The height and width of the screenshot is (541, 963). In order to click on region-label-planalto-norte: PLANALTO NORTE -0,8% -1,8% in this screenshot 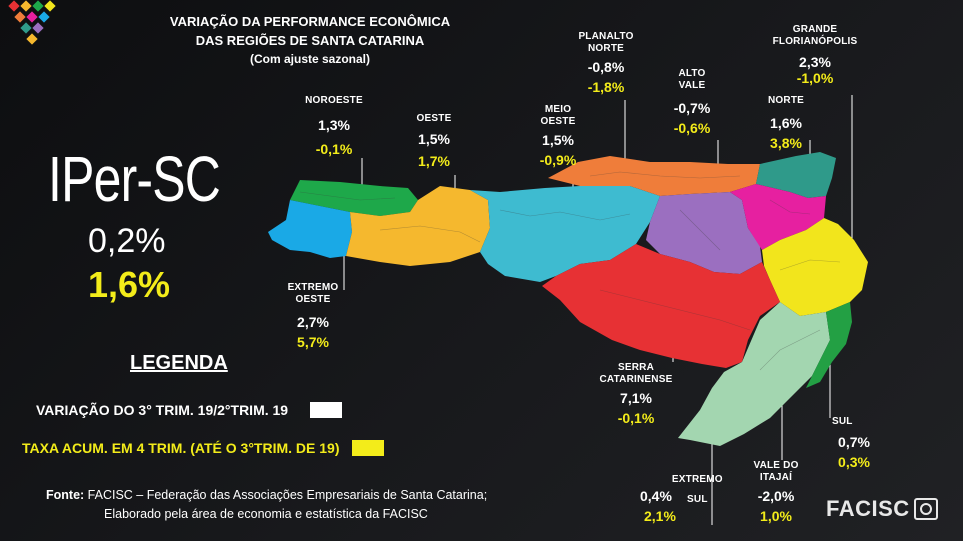, I will do `click(606, 64)`.